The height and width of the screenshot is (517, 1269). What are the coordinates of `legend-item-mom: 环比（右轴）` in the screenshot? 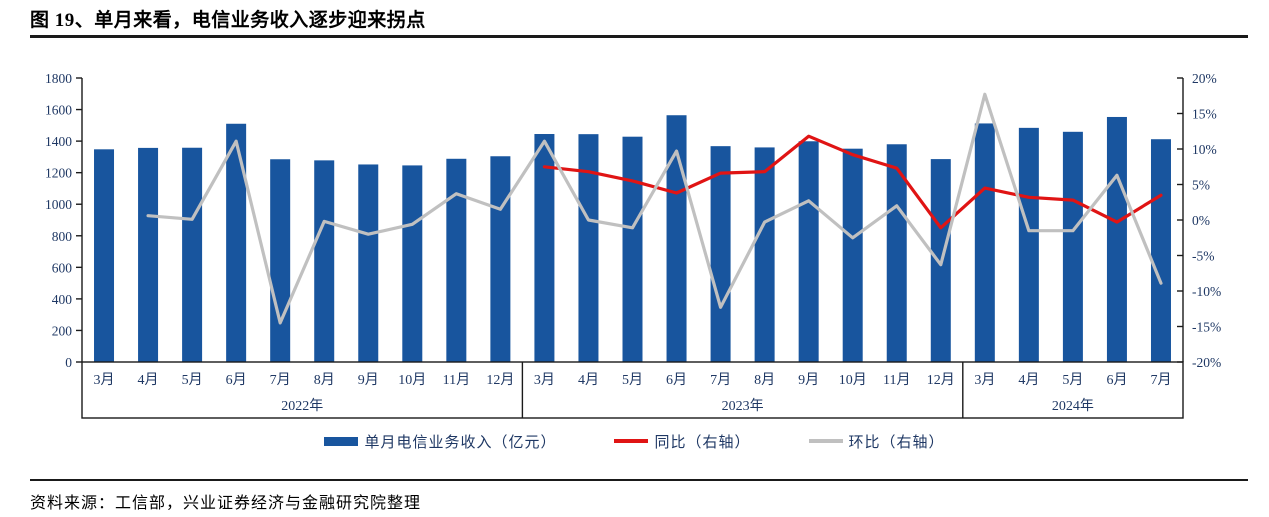 It's located at (876, 441).